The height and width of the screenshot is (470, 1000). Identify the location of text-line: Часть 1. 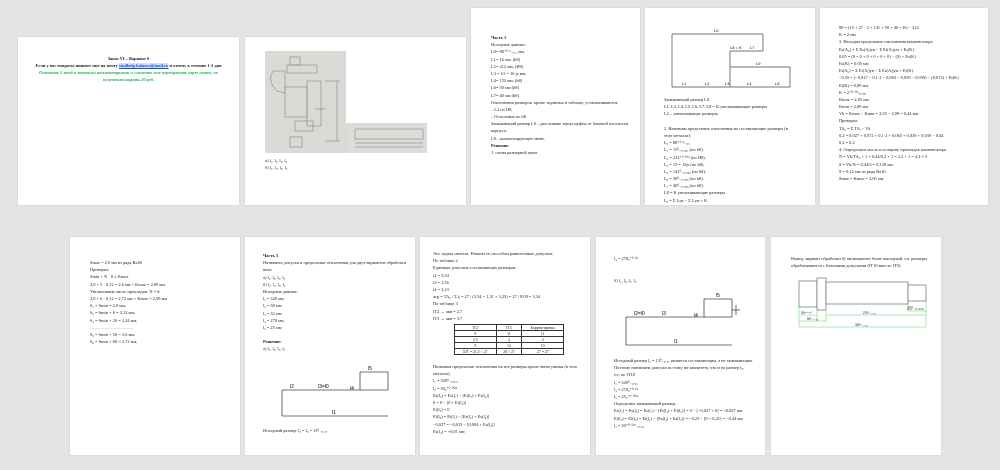
(499, 37).